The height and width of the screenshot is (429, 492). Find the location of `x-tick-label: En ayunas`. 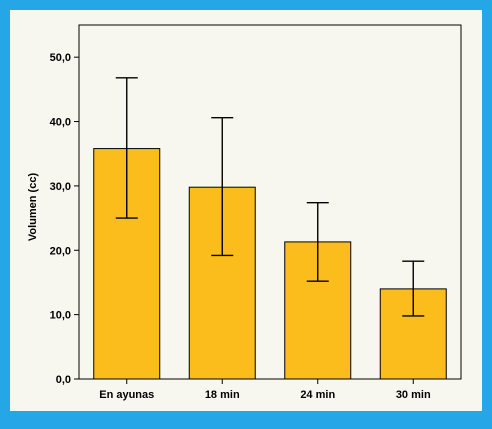

x-tick-label: En ayunas is located at coordinates (126, 395).